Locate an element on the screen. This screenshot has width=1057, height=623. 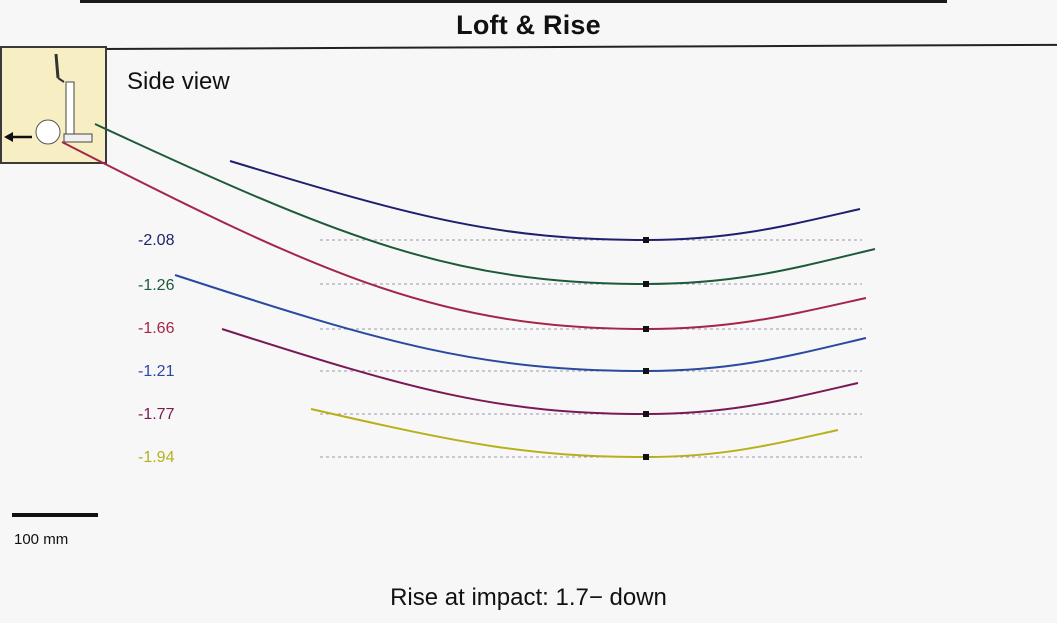
view-label: Side view is located at coordinates (178, 81).